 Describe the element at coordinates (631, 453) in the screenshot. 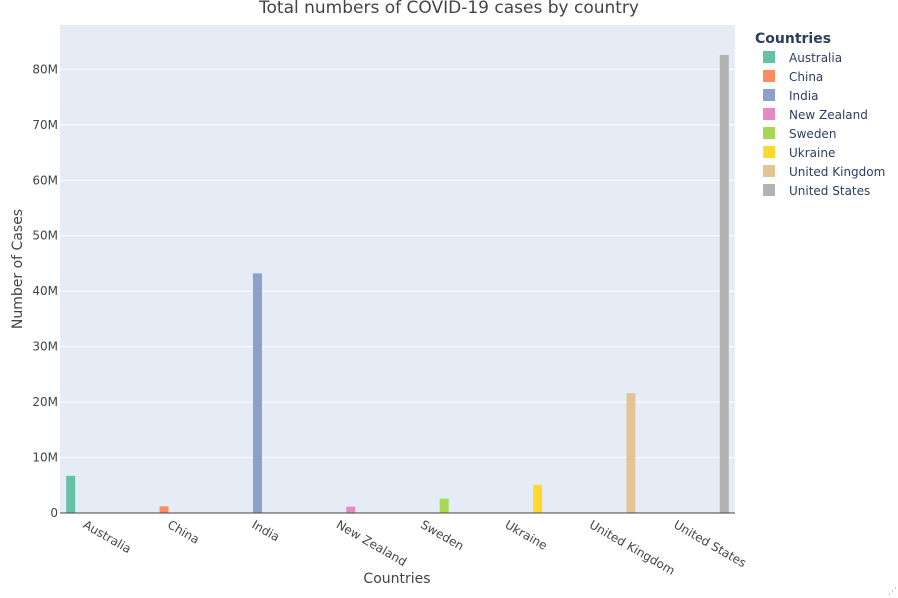

I see `bar-united-kingdom` at that location.